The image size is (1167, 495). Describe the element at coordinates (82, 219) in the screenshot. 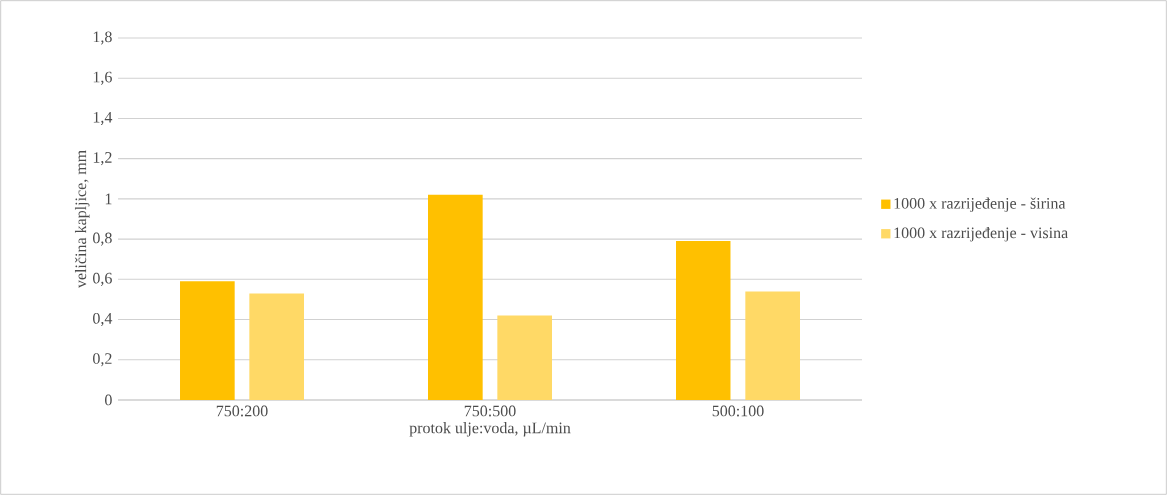

I see `y-axis-title: veličina kapljice, mm` at that location.